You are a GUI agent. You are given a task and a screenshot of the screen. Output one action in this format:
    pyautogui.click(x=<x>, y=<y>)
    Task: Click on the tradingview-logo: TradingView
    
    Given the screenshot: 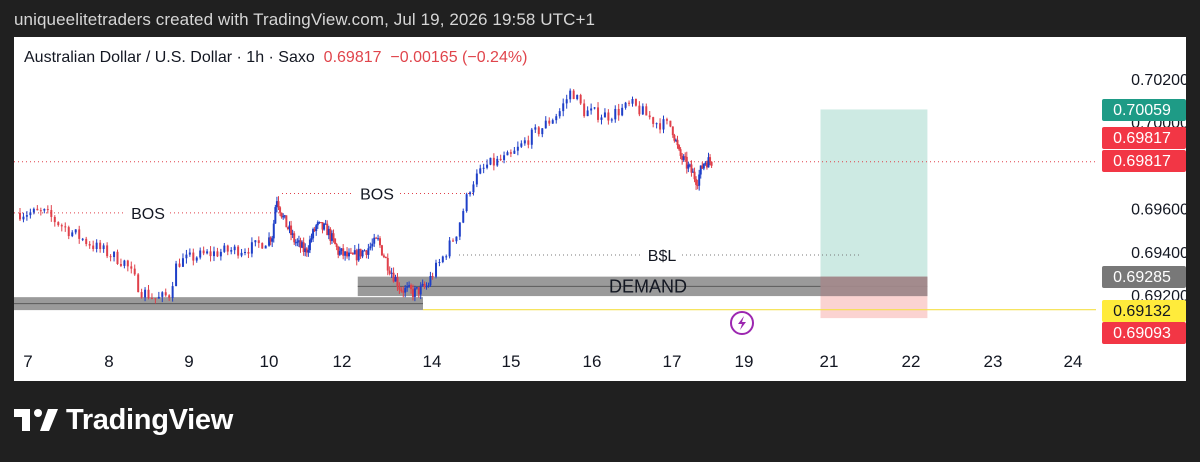 What is the action you would take?
    pyautogui.click(x=123, y=420)
    